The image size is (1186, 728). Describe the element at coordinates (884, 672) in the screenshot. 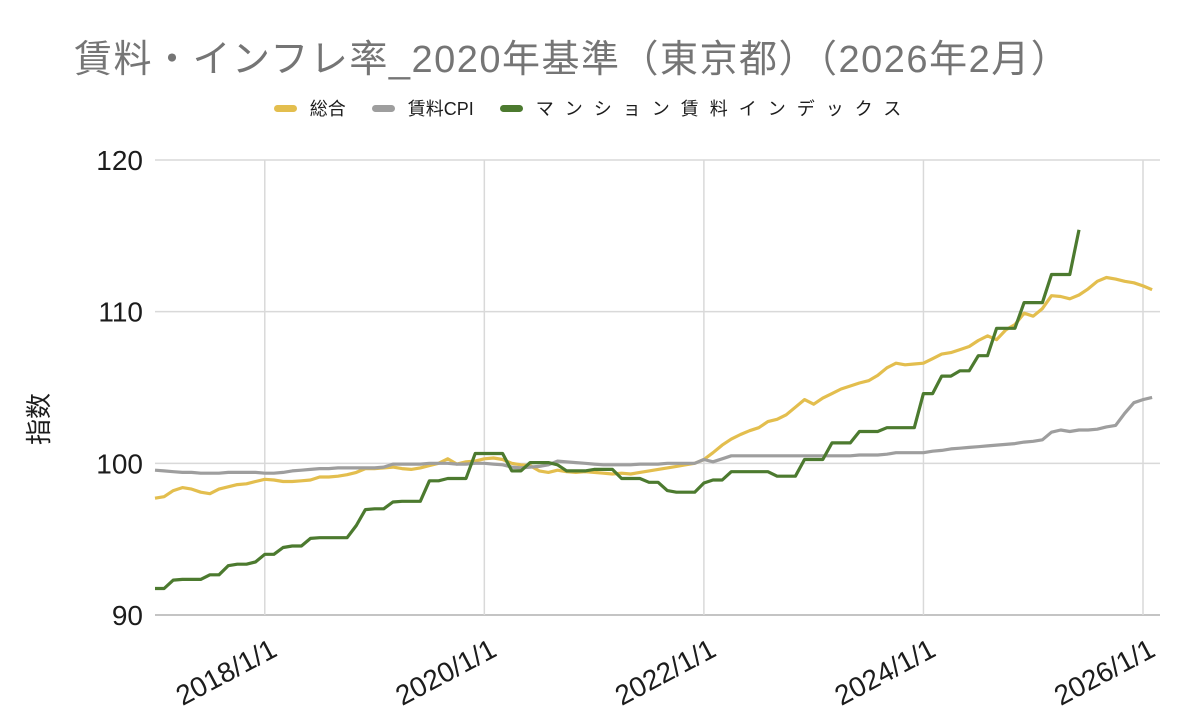

I see `x-tick-label: 2024/1/1` at that location.